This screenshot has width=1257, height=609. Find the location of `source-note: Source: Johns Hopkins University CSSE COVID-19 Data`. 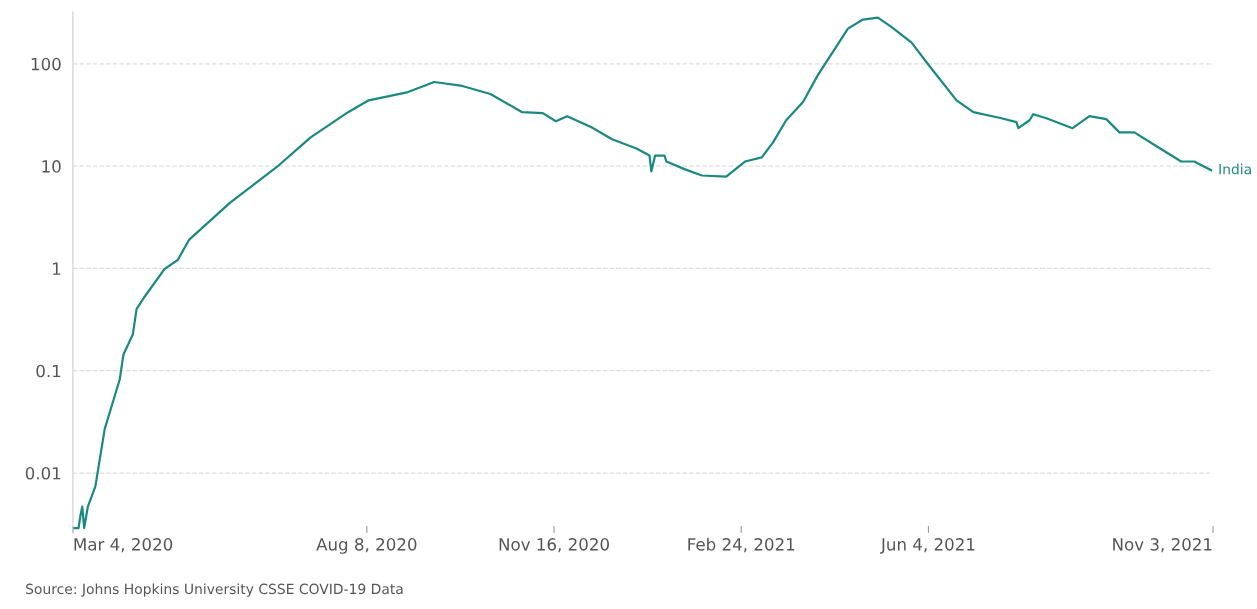

source-note: Source: Johns Hopkins University CSSE COVID-19 Data is located at coordinates (214, 590).